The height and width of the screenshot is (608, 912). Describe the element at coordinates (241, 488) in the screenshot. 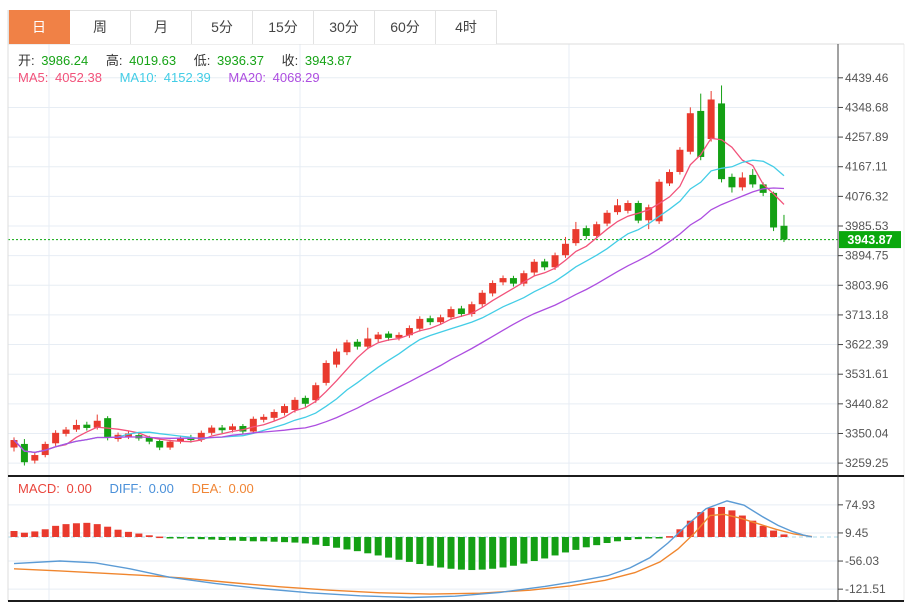

I see `dea-value: 0.00` at that location.